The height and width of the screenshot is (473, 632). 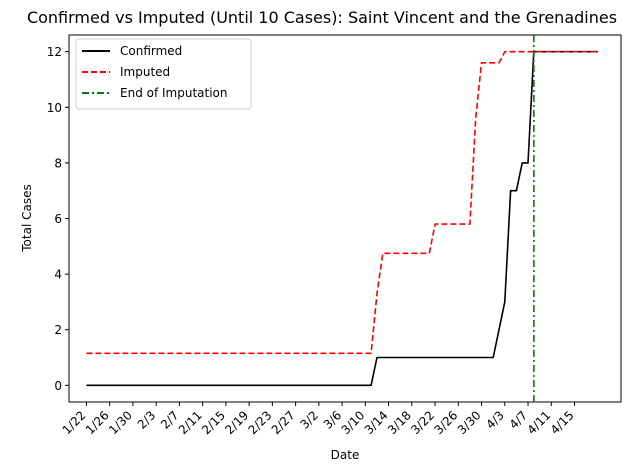 I want to click on x-tick-label: 3/10, so click(x=352, y=422).